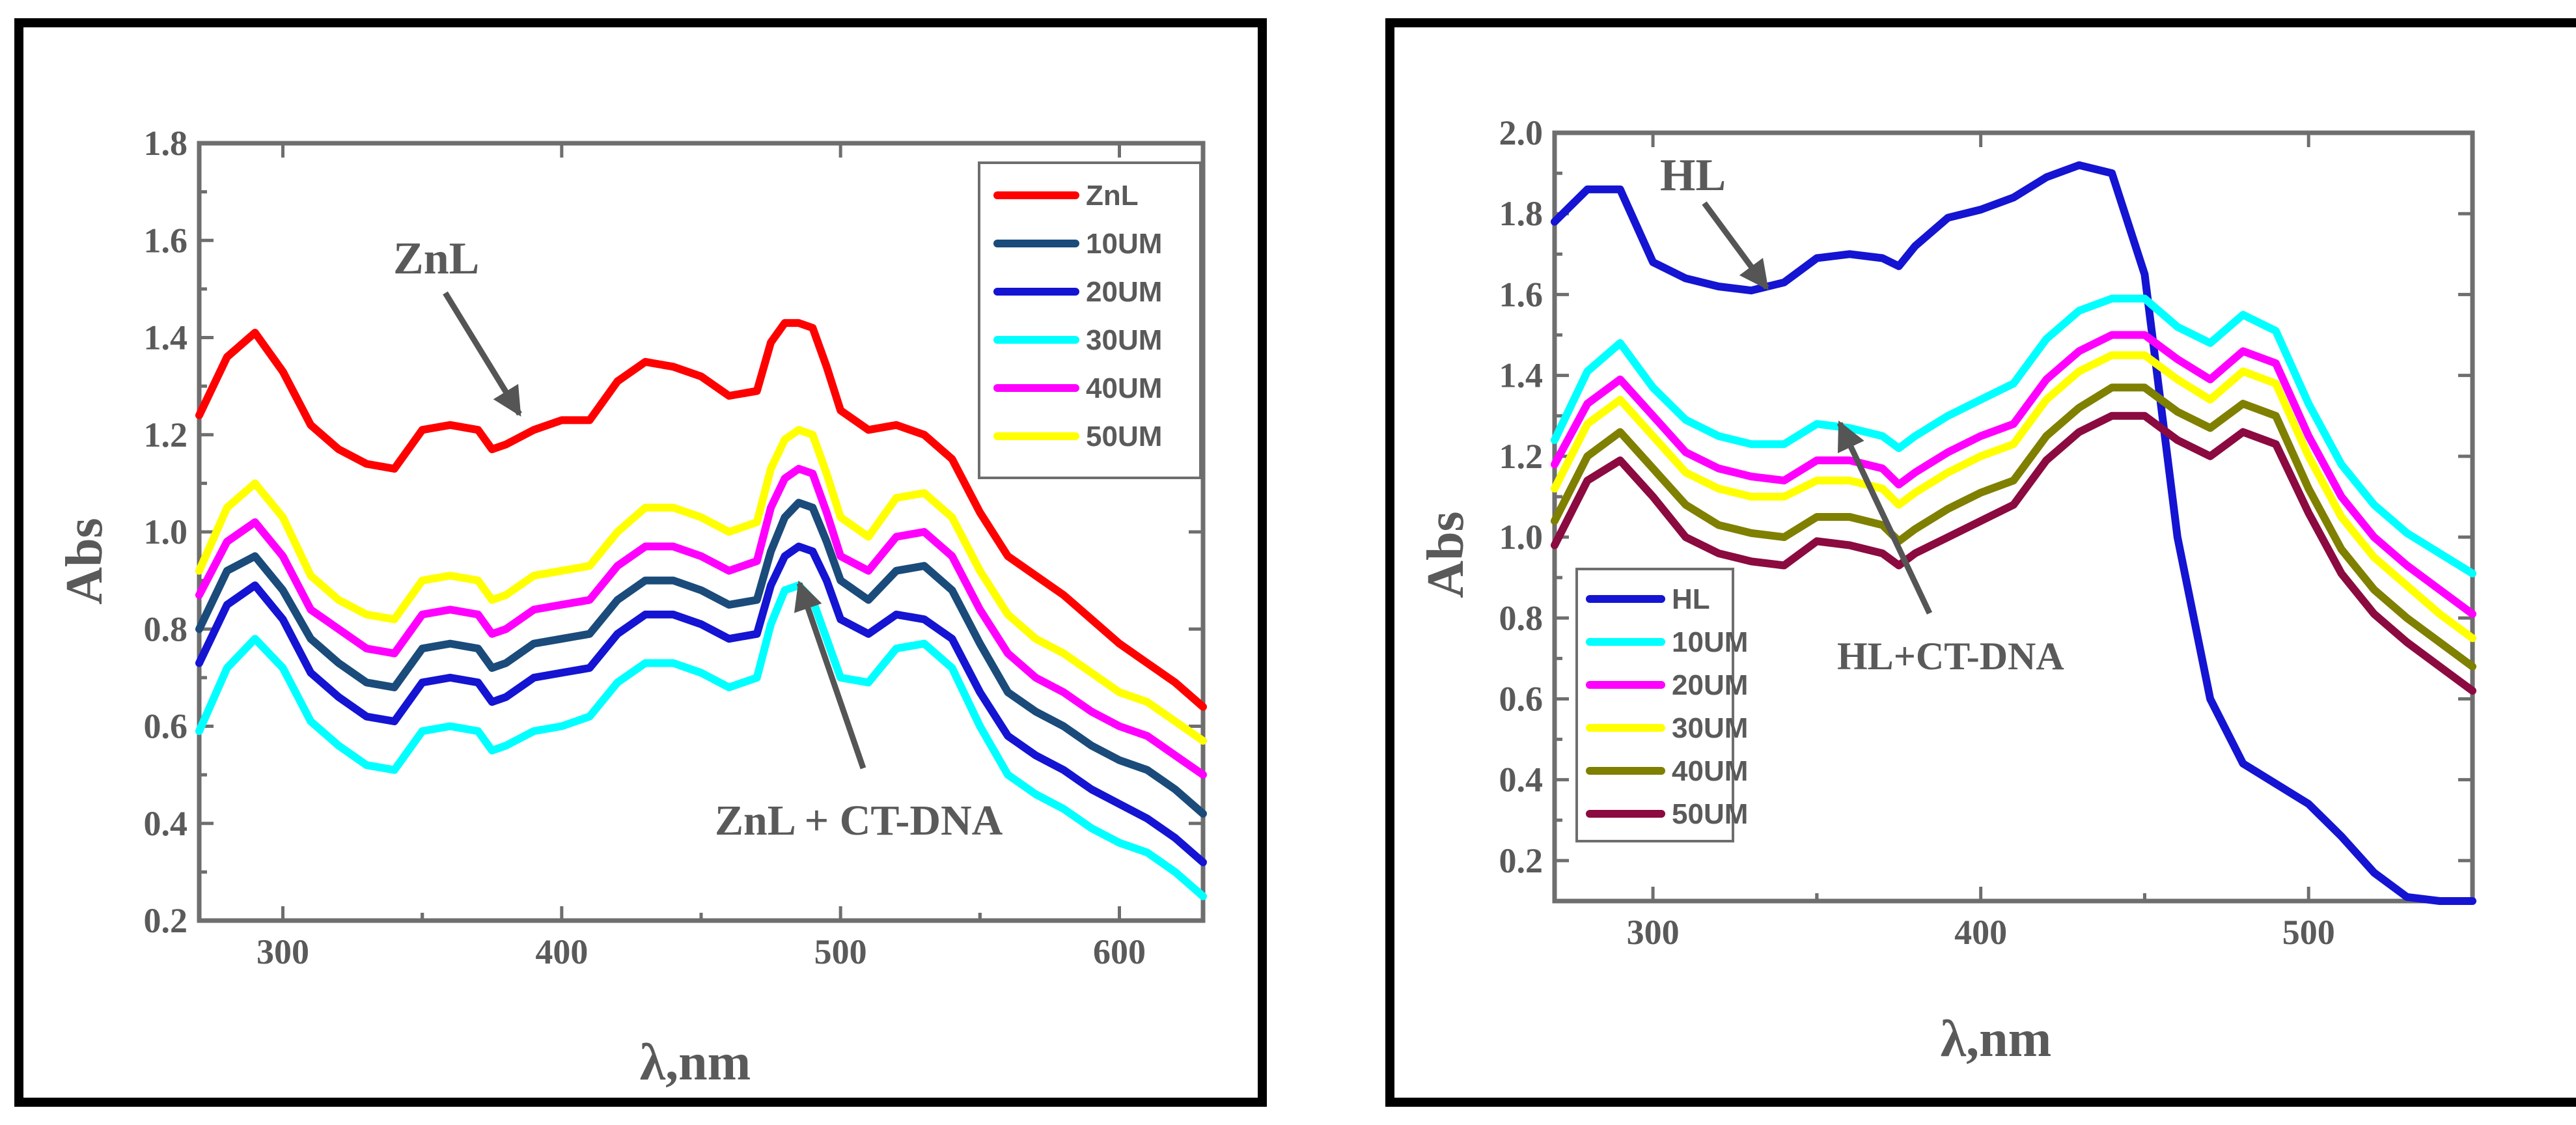 This screenshot has width=2576, height=1125. I want to click on left-arrow-znl, so click(482, 354).